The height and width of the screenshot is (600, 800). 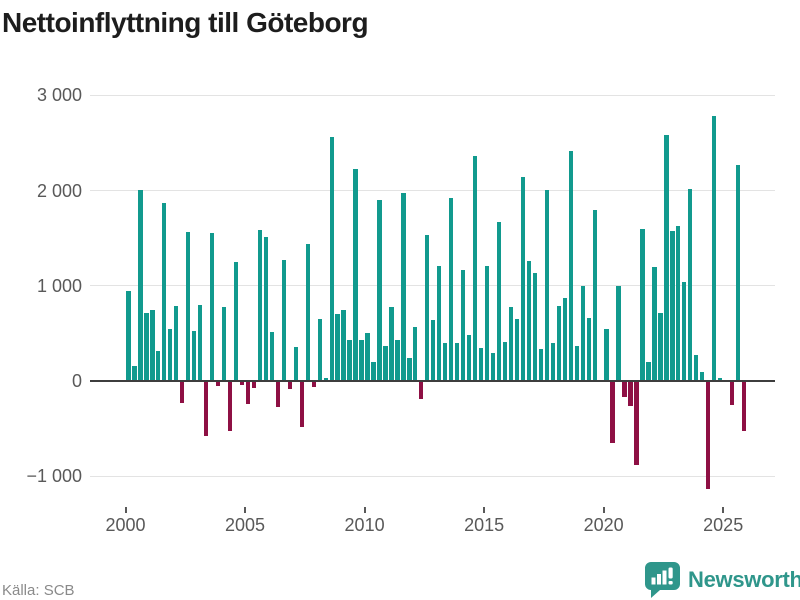 What do you see at coordinates (397, 360) in the screenshot?
I see `bar-2011-Q2` at bounding box center [397, 360].